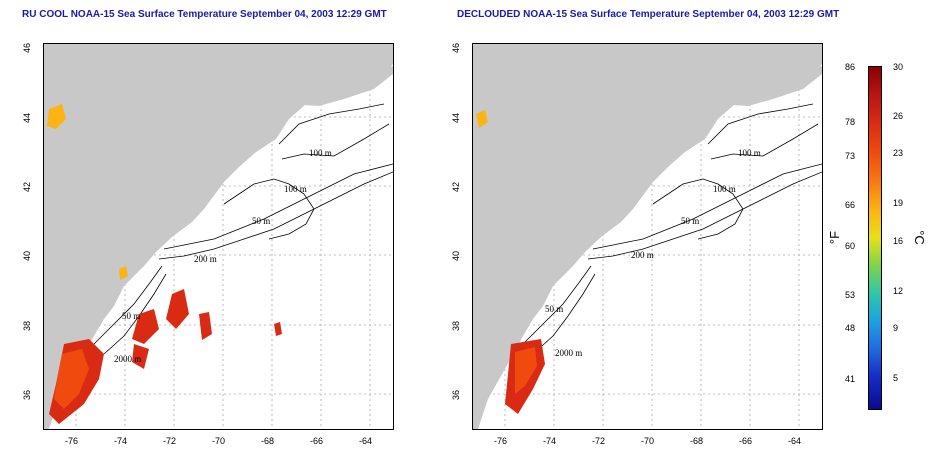 The image size is (950, 475). I want to click on colorbar-fahrenheit-label: 73, so click(850, 156).